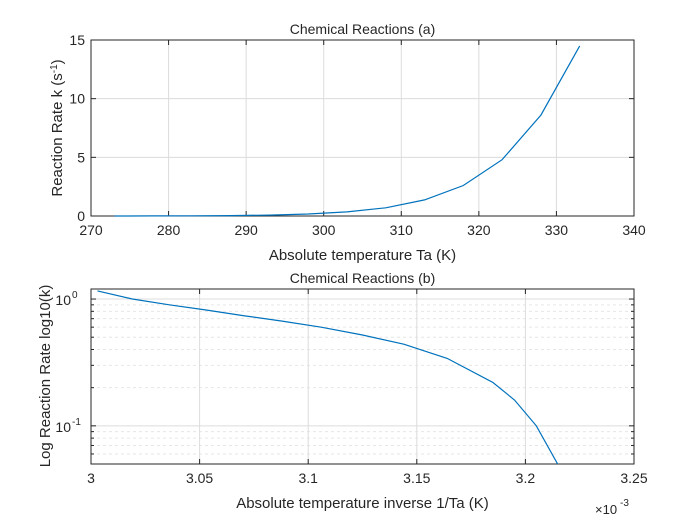 The image size is (700, 525). What do you see at coordinates (308, 478) in the screenshot?
I see `x-tick-label-b: 3.1` at bounding box center [308, 478].